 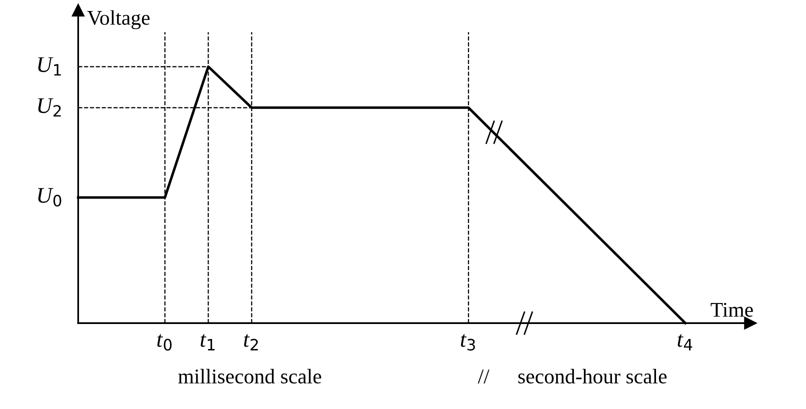 What do you see at coordinates (731, 309) in the screenshot?
I see `x-axis-title: Time` at bounding box center [731, 309].